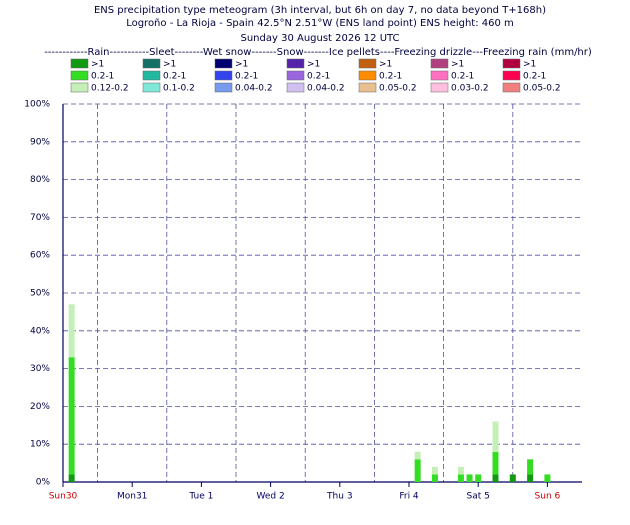 Image resolution: width=630 pixels, height=525 pixels. I want to click on x-tick-label: Sat 5, so click(478, 497).